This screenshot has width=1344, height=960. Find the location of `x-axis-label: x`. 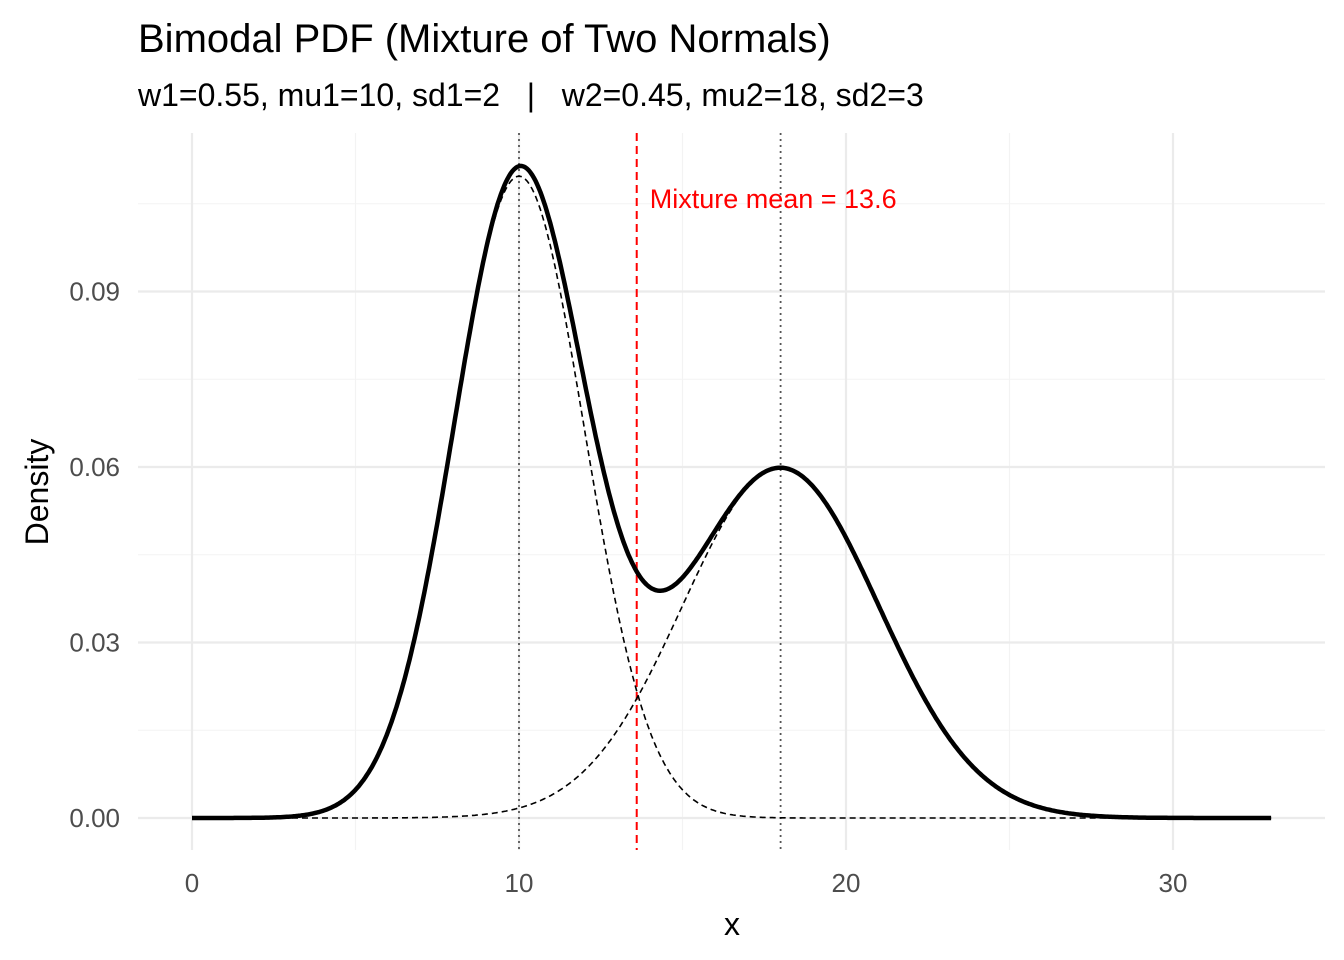

x-axis-label: x is located at coordinates (732, 924).